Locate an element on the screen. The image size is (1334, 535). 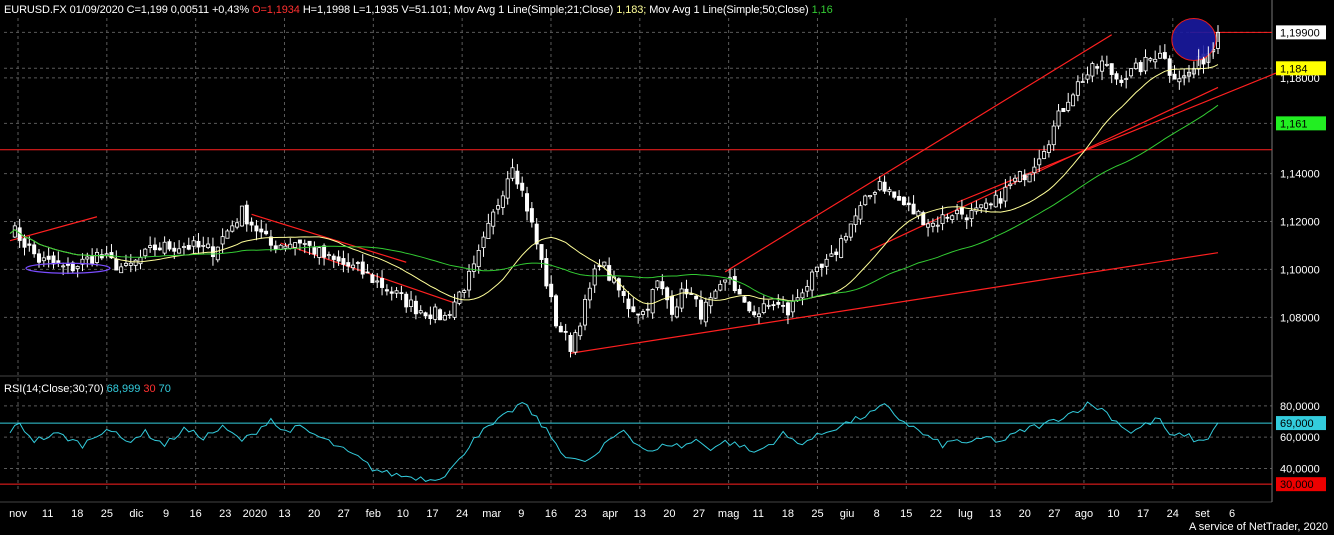
time-tick-label: set is located at coordinates (1202, 514).